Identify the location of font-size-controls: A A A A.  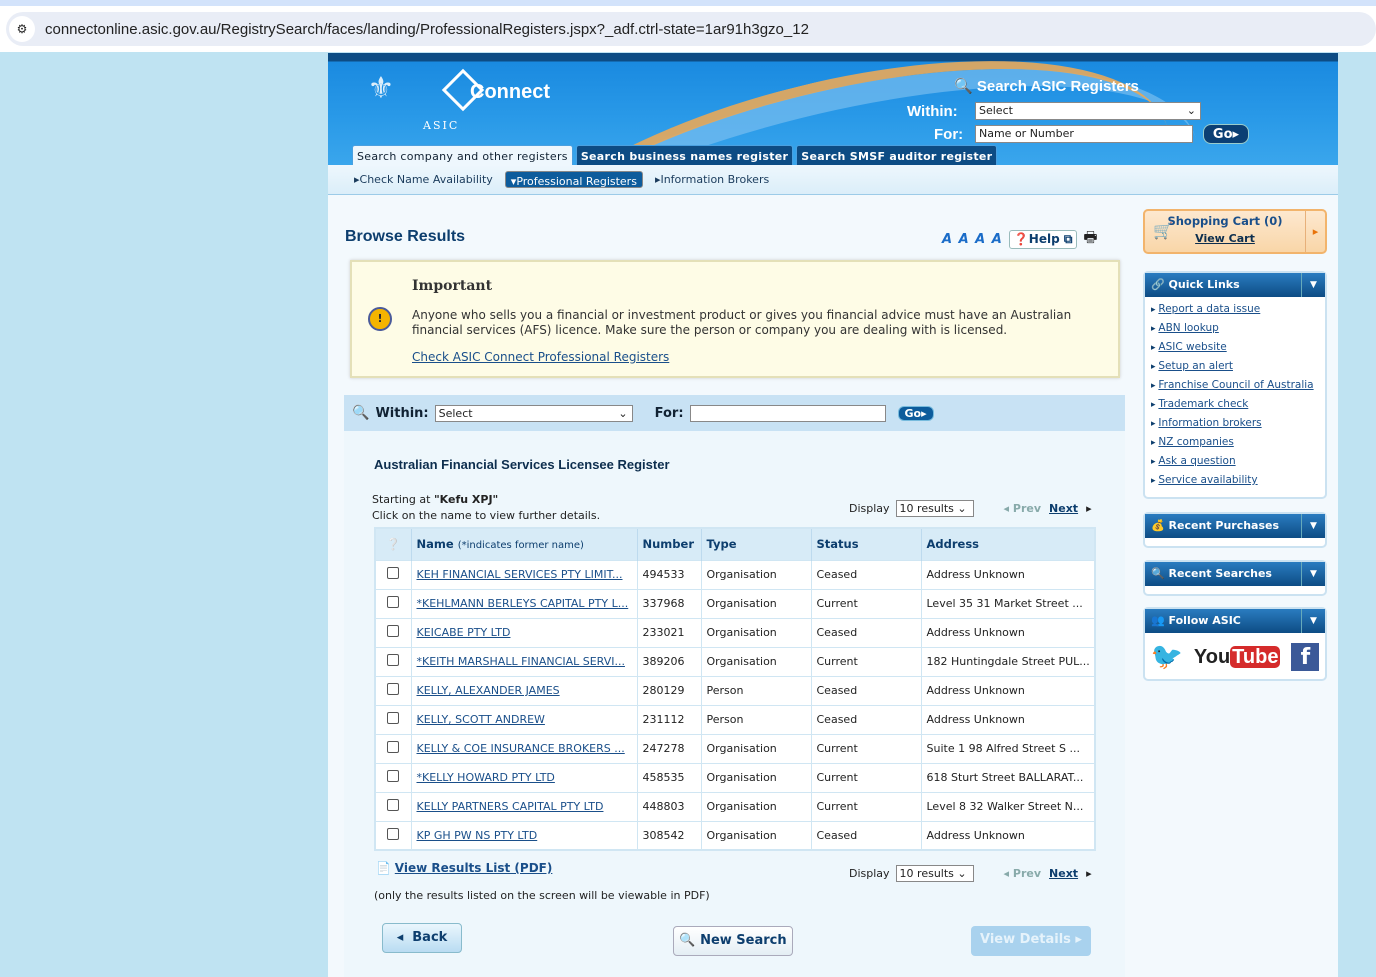
(972, 239).